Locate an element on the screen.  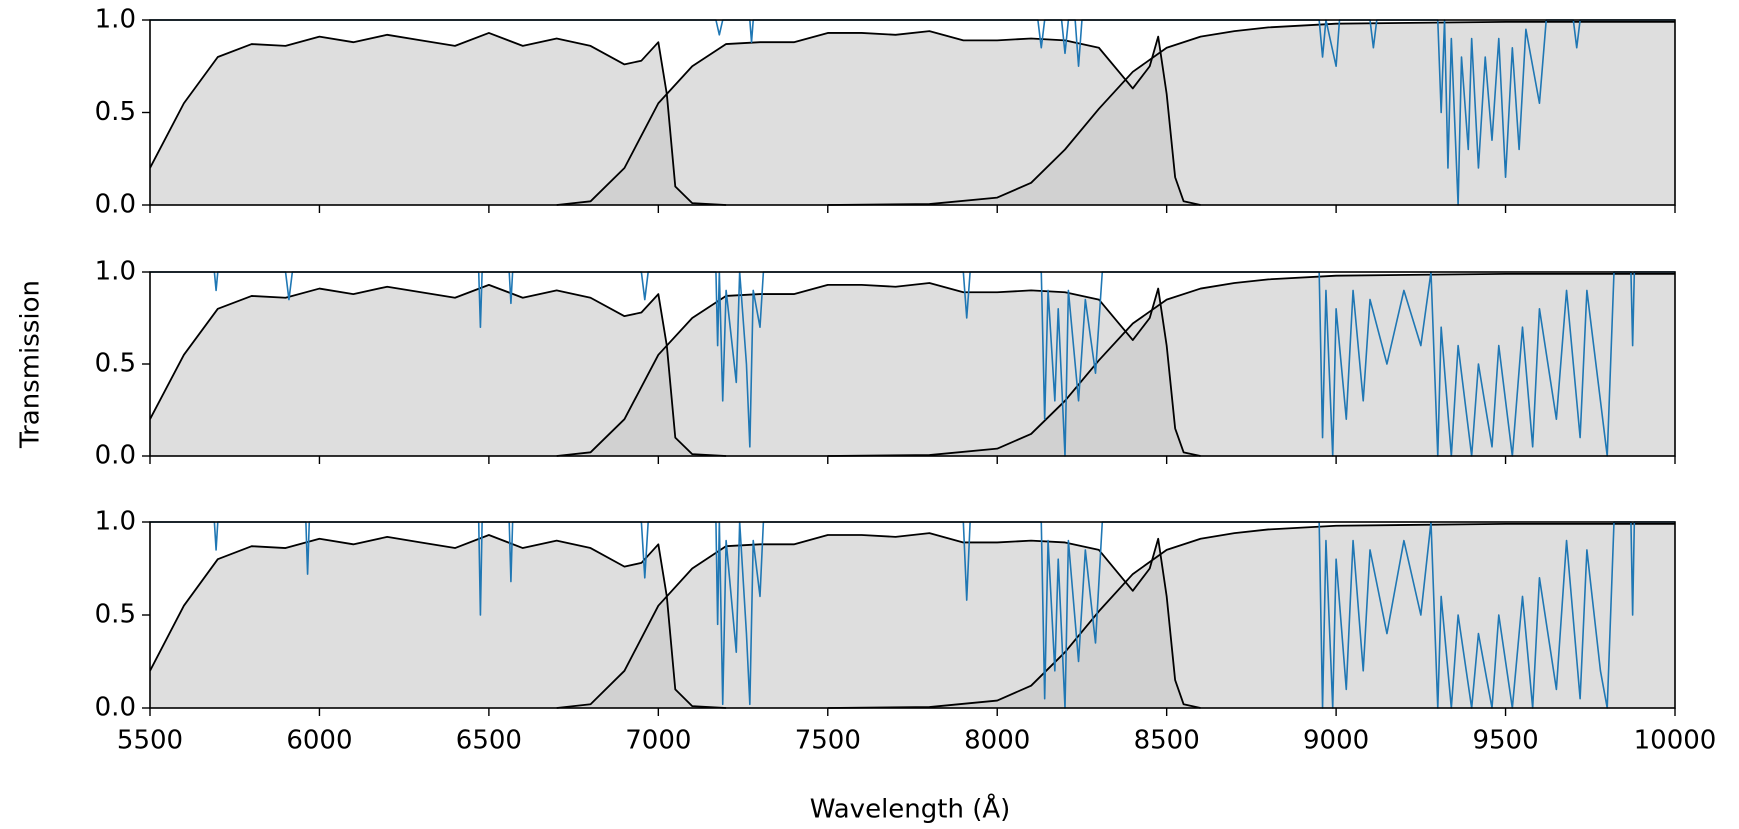
x-axis-label: Wavelength (Å) is located at coordinates (910, 809).